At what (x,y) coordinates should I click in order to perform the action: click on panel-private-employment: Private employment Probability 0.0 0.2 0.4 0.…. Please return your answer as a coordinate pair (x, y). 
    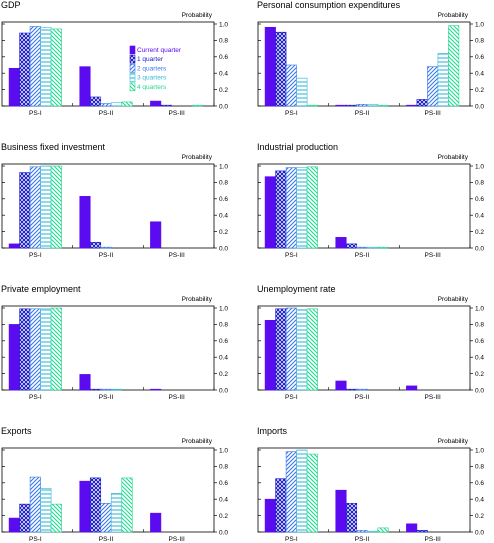
    Looking at the image, I should click on (114, 342).